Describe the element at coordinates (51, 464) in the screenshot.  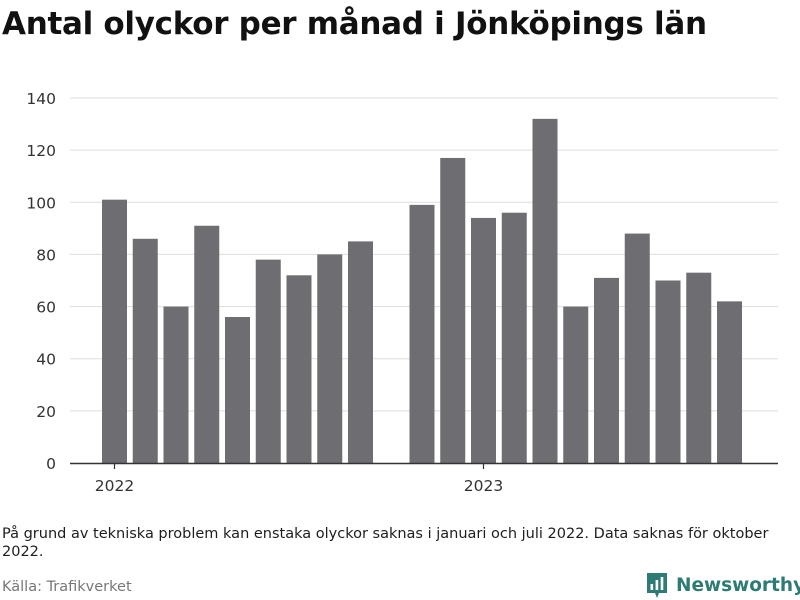
I see `y-tick-label: 0` at that location.